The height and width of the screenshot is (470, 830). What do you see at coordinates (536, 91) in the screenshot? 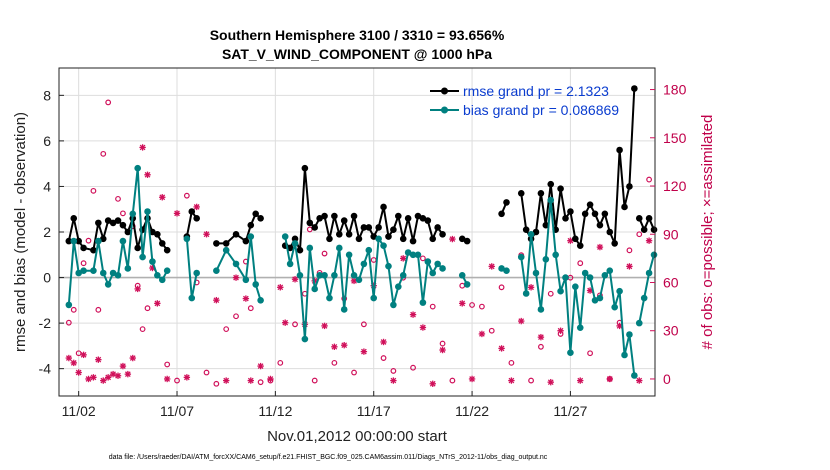
I see `legend-rmse-label: rmse grand pr = 2.1323` at bounding box center [536, 91].